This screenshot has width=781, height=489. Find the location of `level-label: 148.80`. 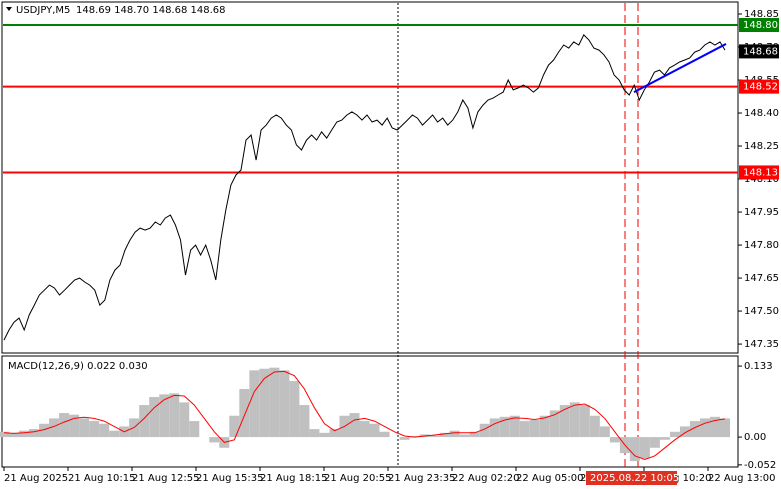

level-label: 148.80 is located at coordinates (760, 25).